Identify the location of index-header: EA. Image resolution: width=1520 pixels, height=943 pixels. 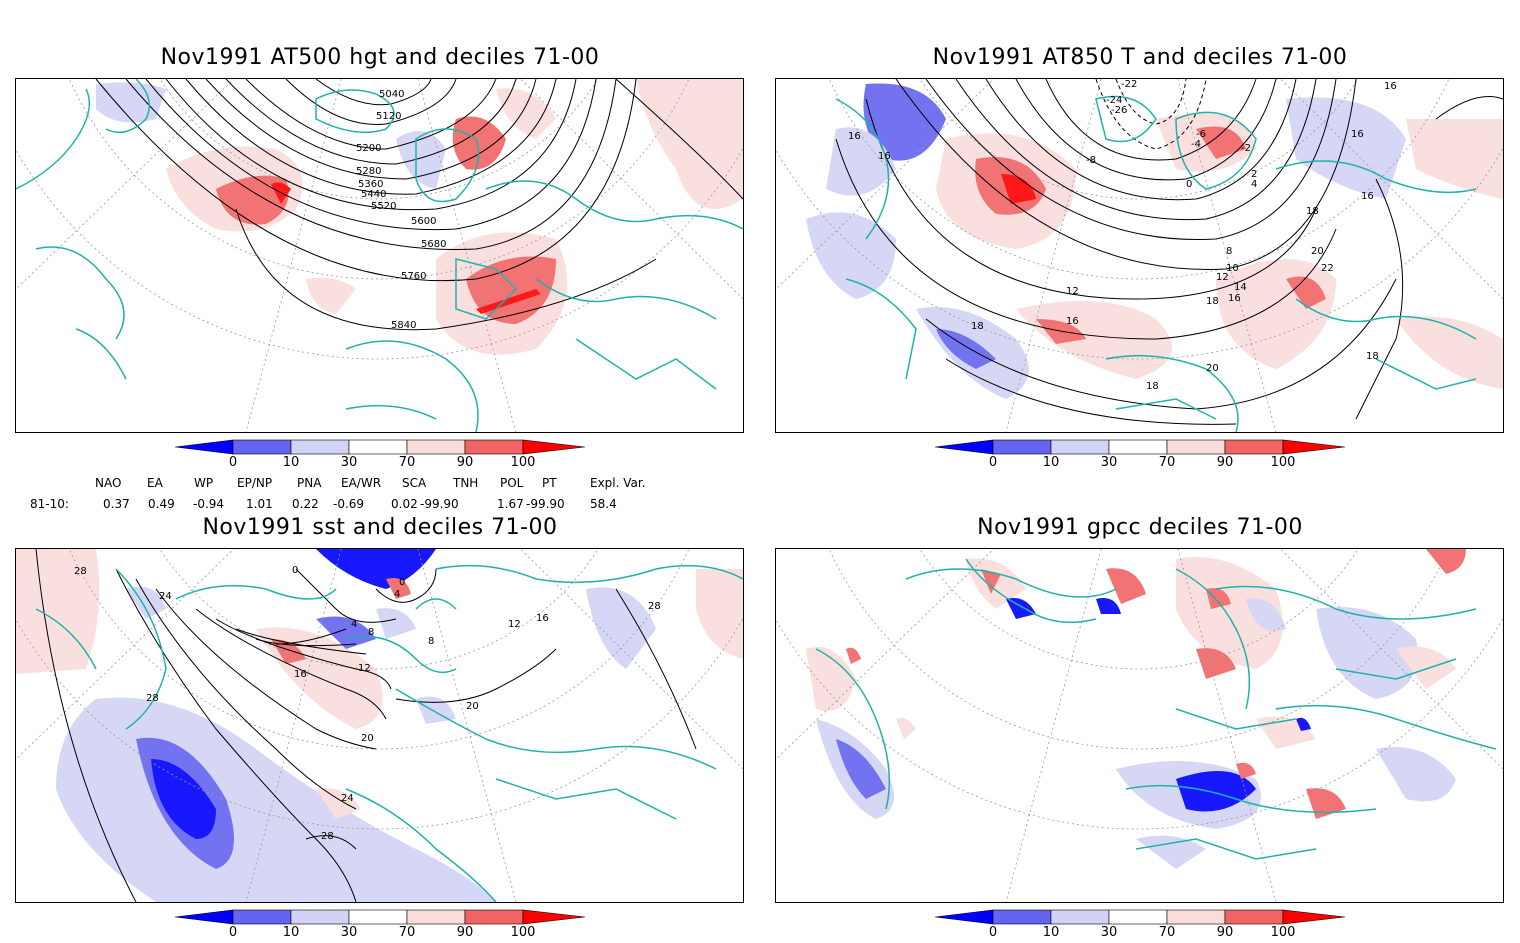
(155, 483).